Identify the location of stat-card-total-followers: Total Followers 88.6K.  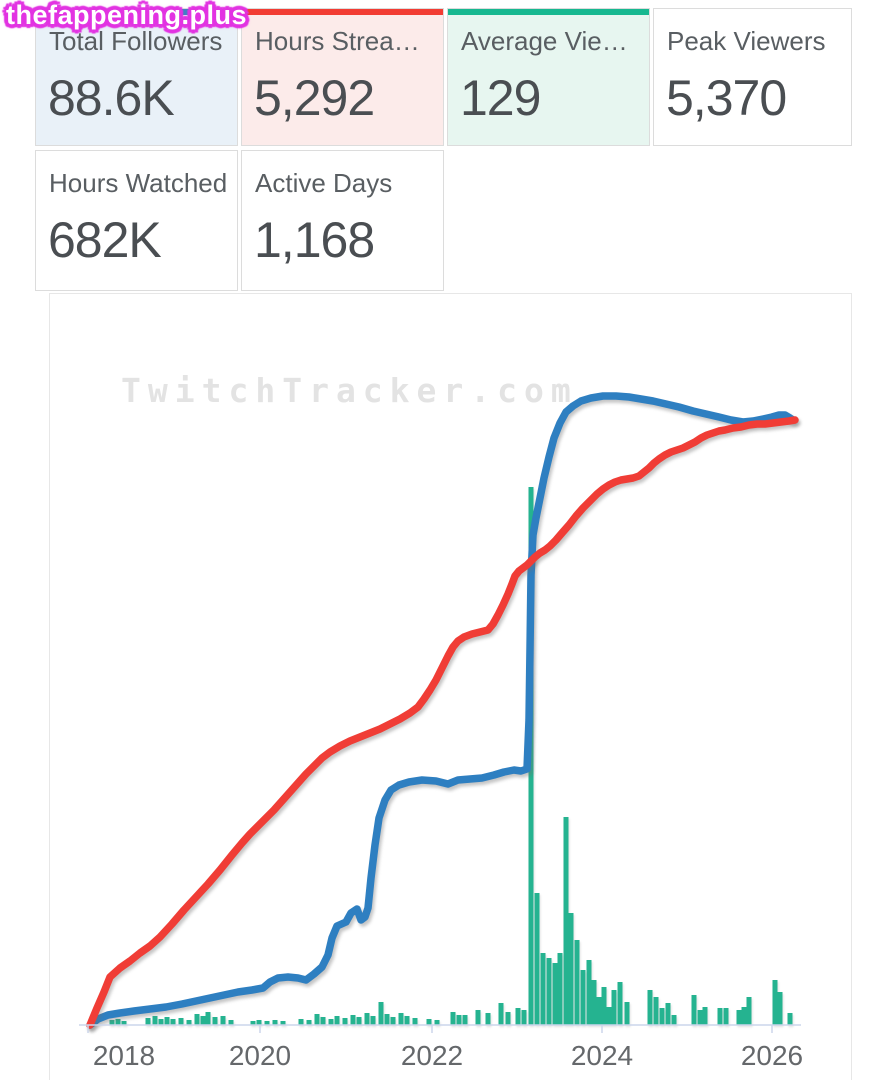
(136, 77).